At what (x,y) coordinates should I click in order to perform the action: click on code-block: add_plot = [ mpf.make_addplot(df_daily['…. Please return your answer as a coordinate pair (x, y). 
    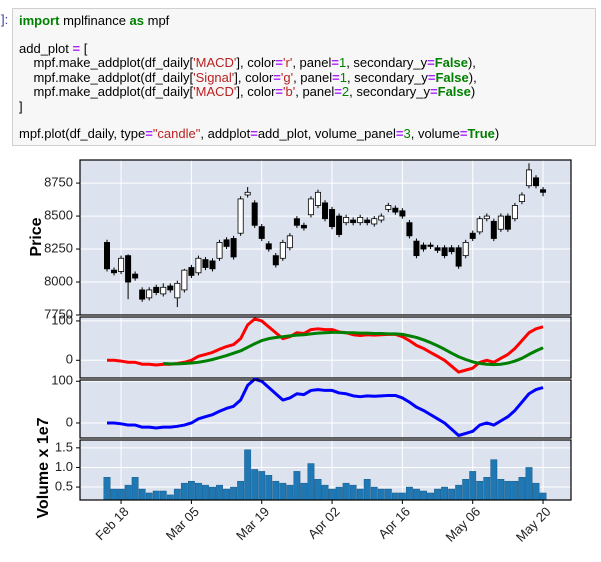
    Looking at the image, I should click on (304, 78).